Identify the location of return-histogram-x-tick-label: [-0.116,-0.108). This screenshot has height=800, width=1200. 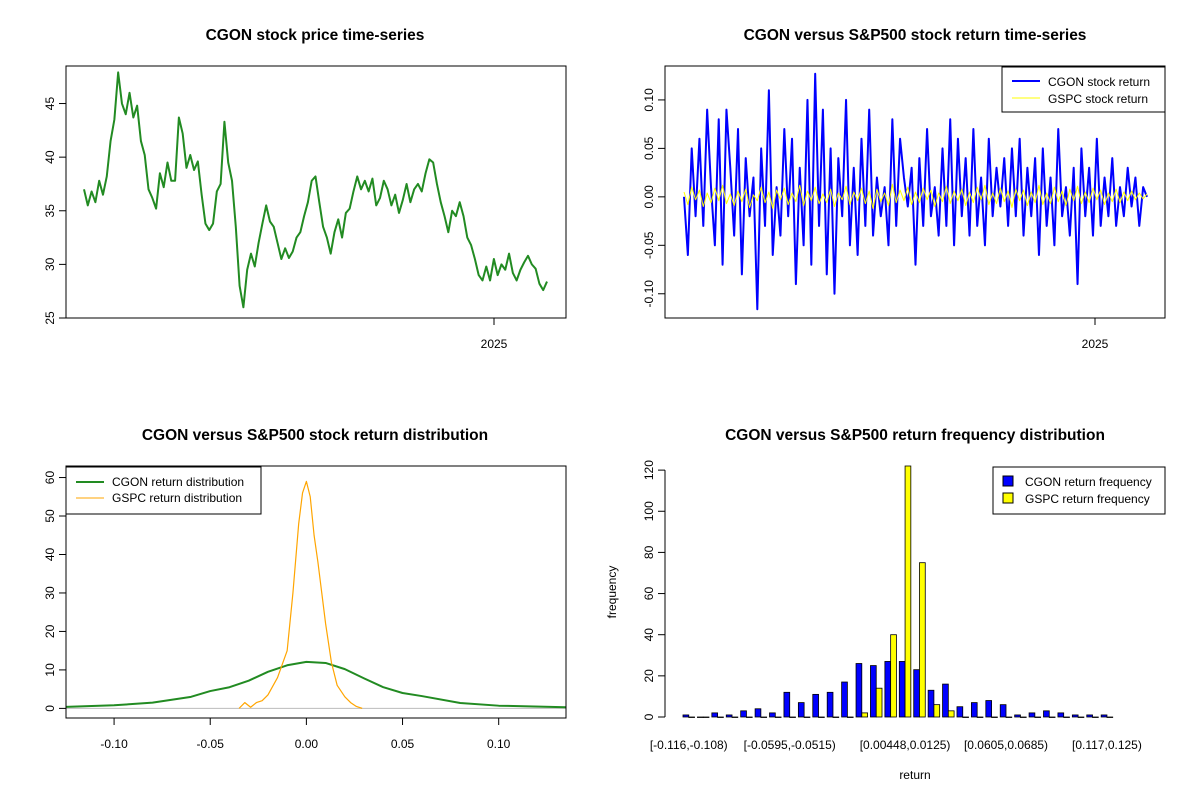
(689, 745).